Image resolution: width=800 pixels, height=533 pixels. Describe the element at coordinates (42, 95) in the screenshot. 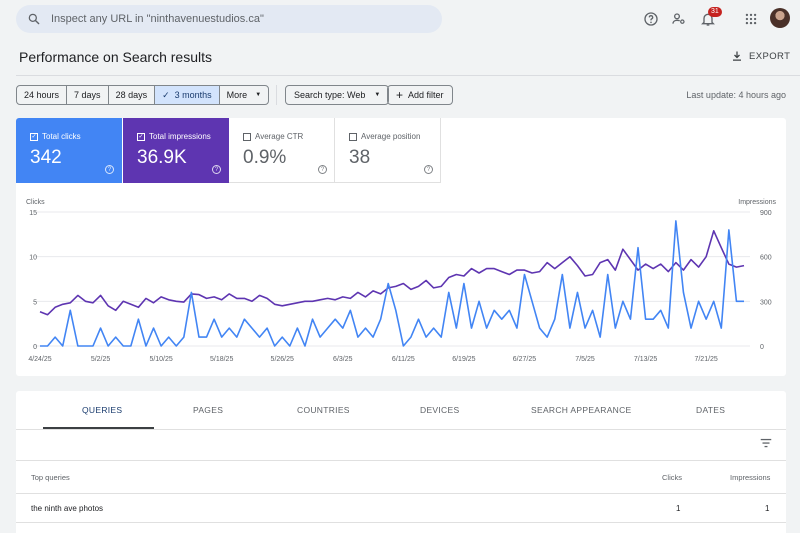

I see `range-24-hours: 24 hours` at that location.